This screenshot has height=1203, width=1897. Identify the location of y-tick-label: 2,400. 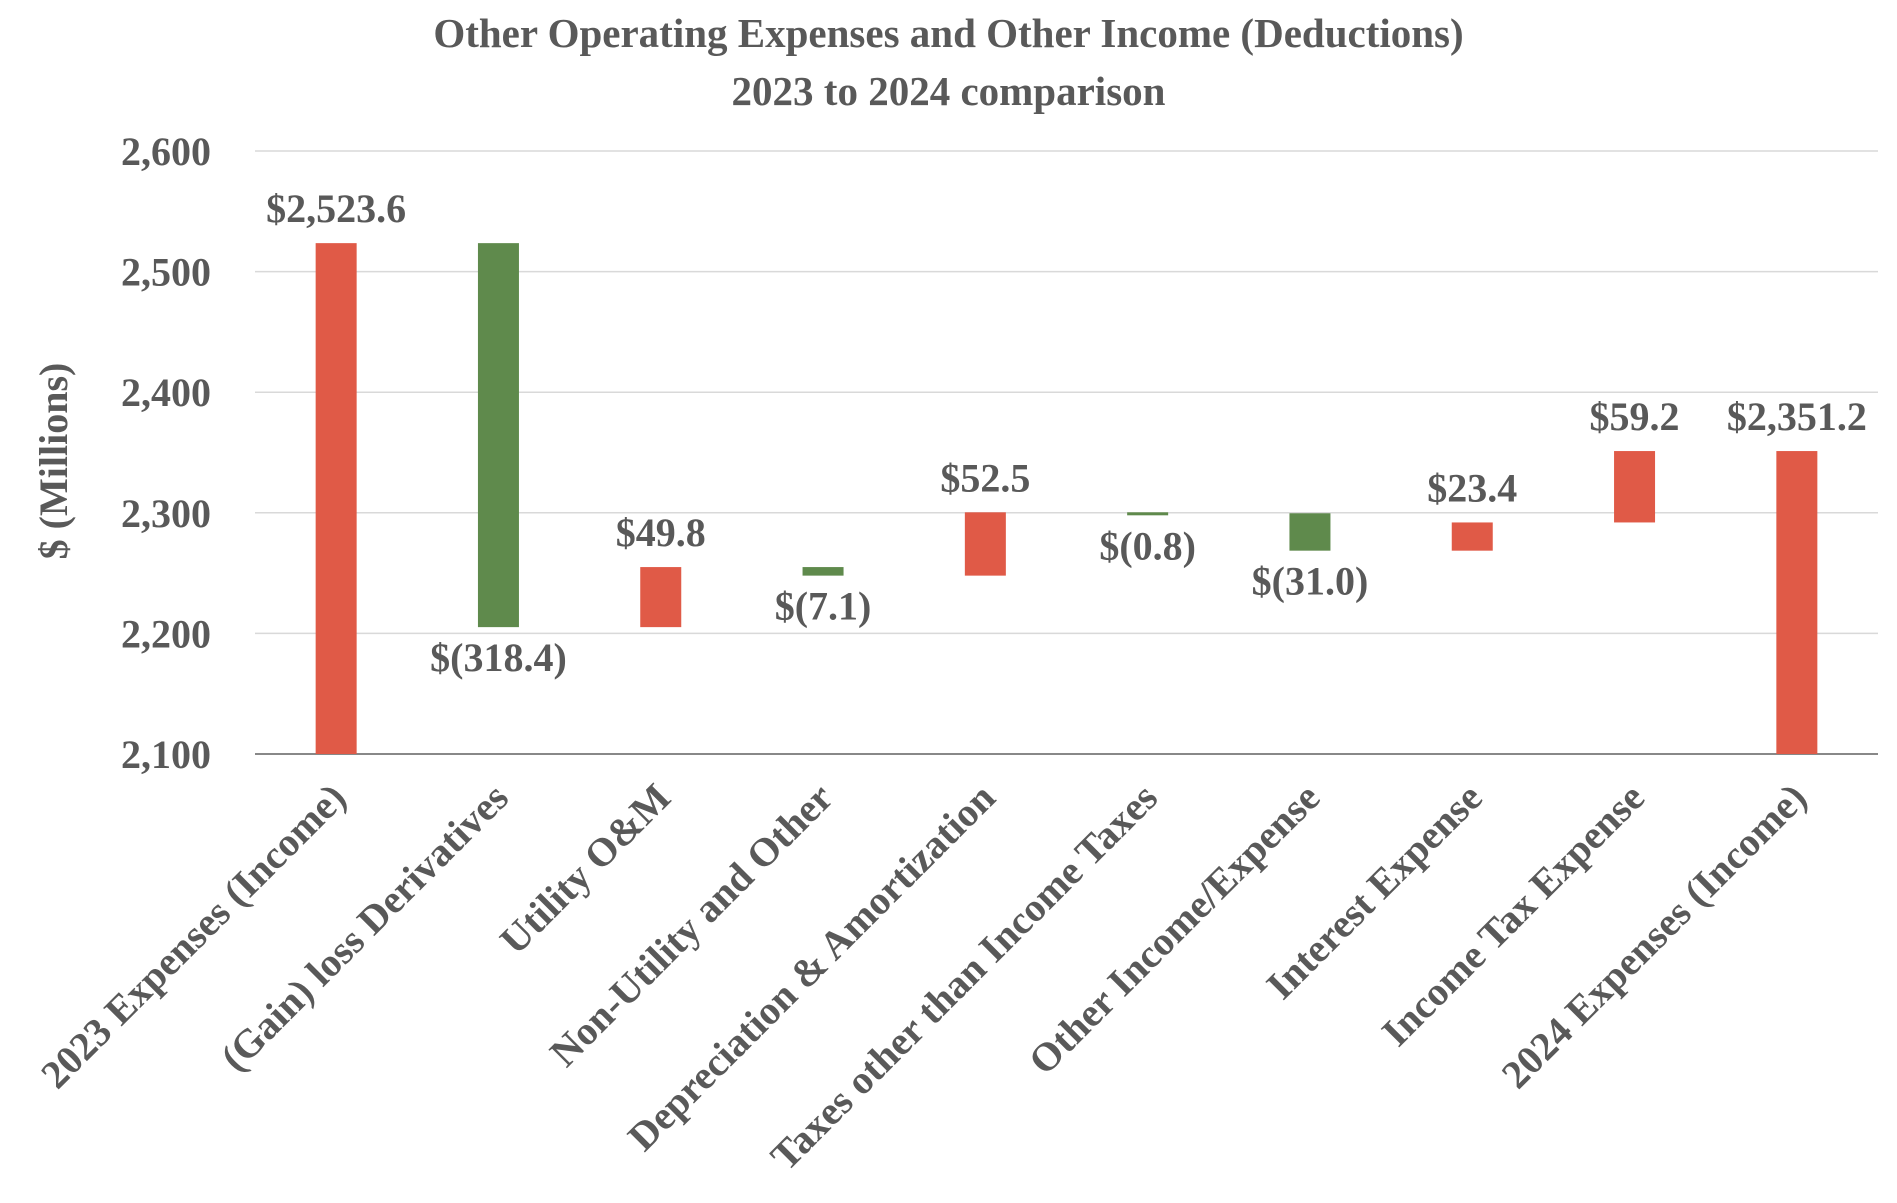
(166, 392).